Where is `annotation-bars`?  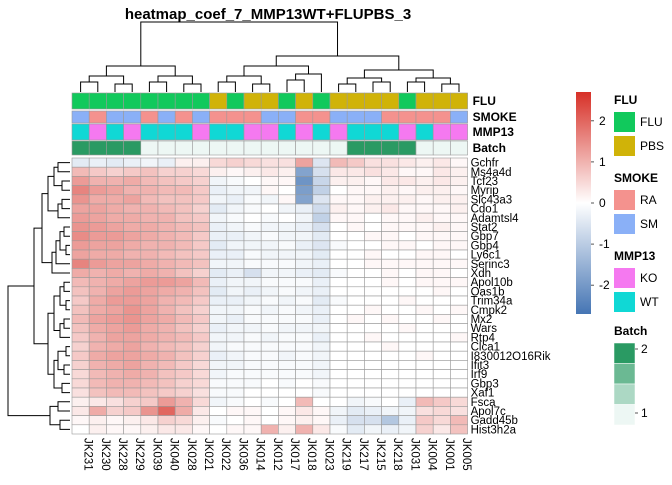 annotation-bars is located at coordinates (269, 124).